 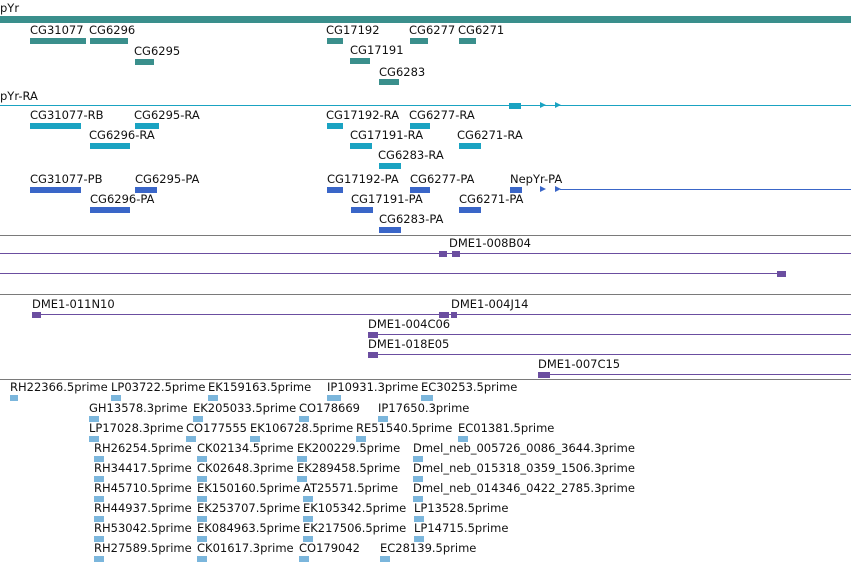 What do you see at coordinates (355, 528) in the screenshot?
I see `est-label: EK217506.5prime` at bounding box center [355, 528].